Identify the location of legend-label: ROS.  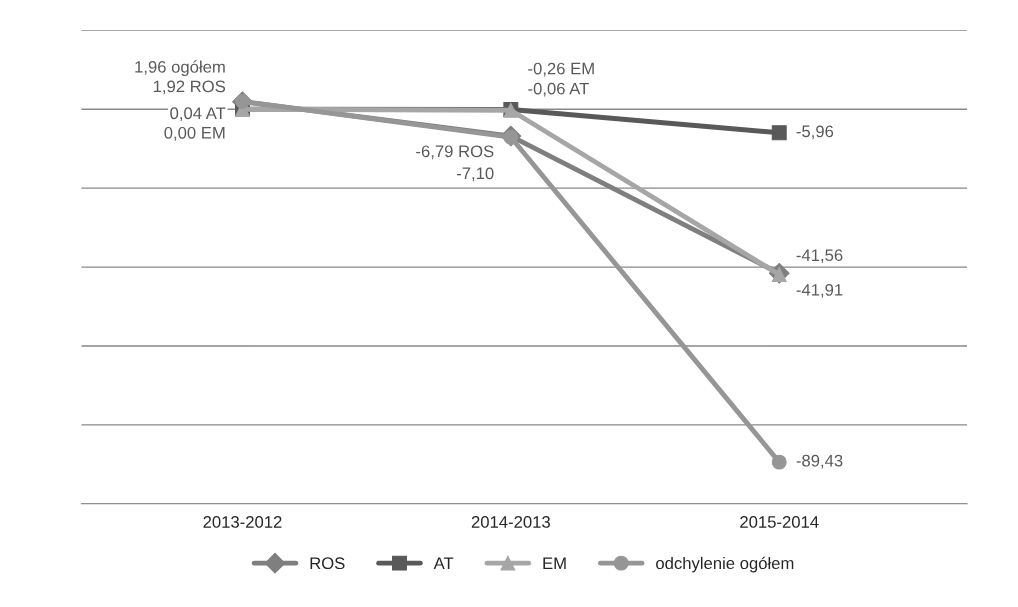
(327, 563).